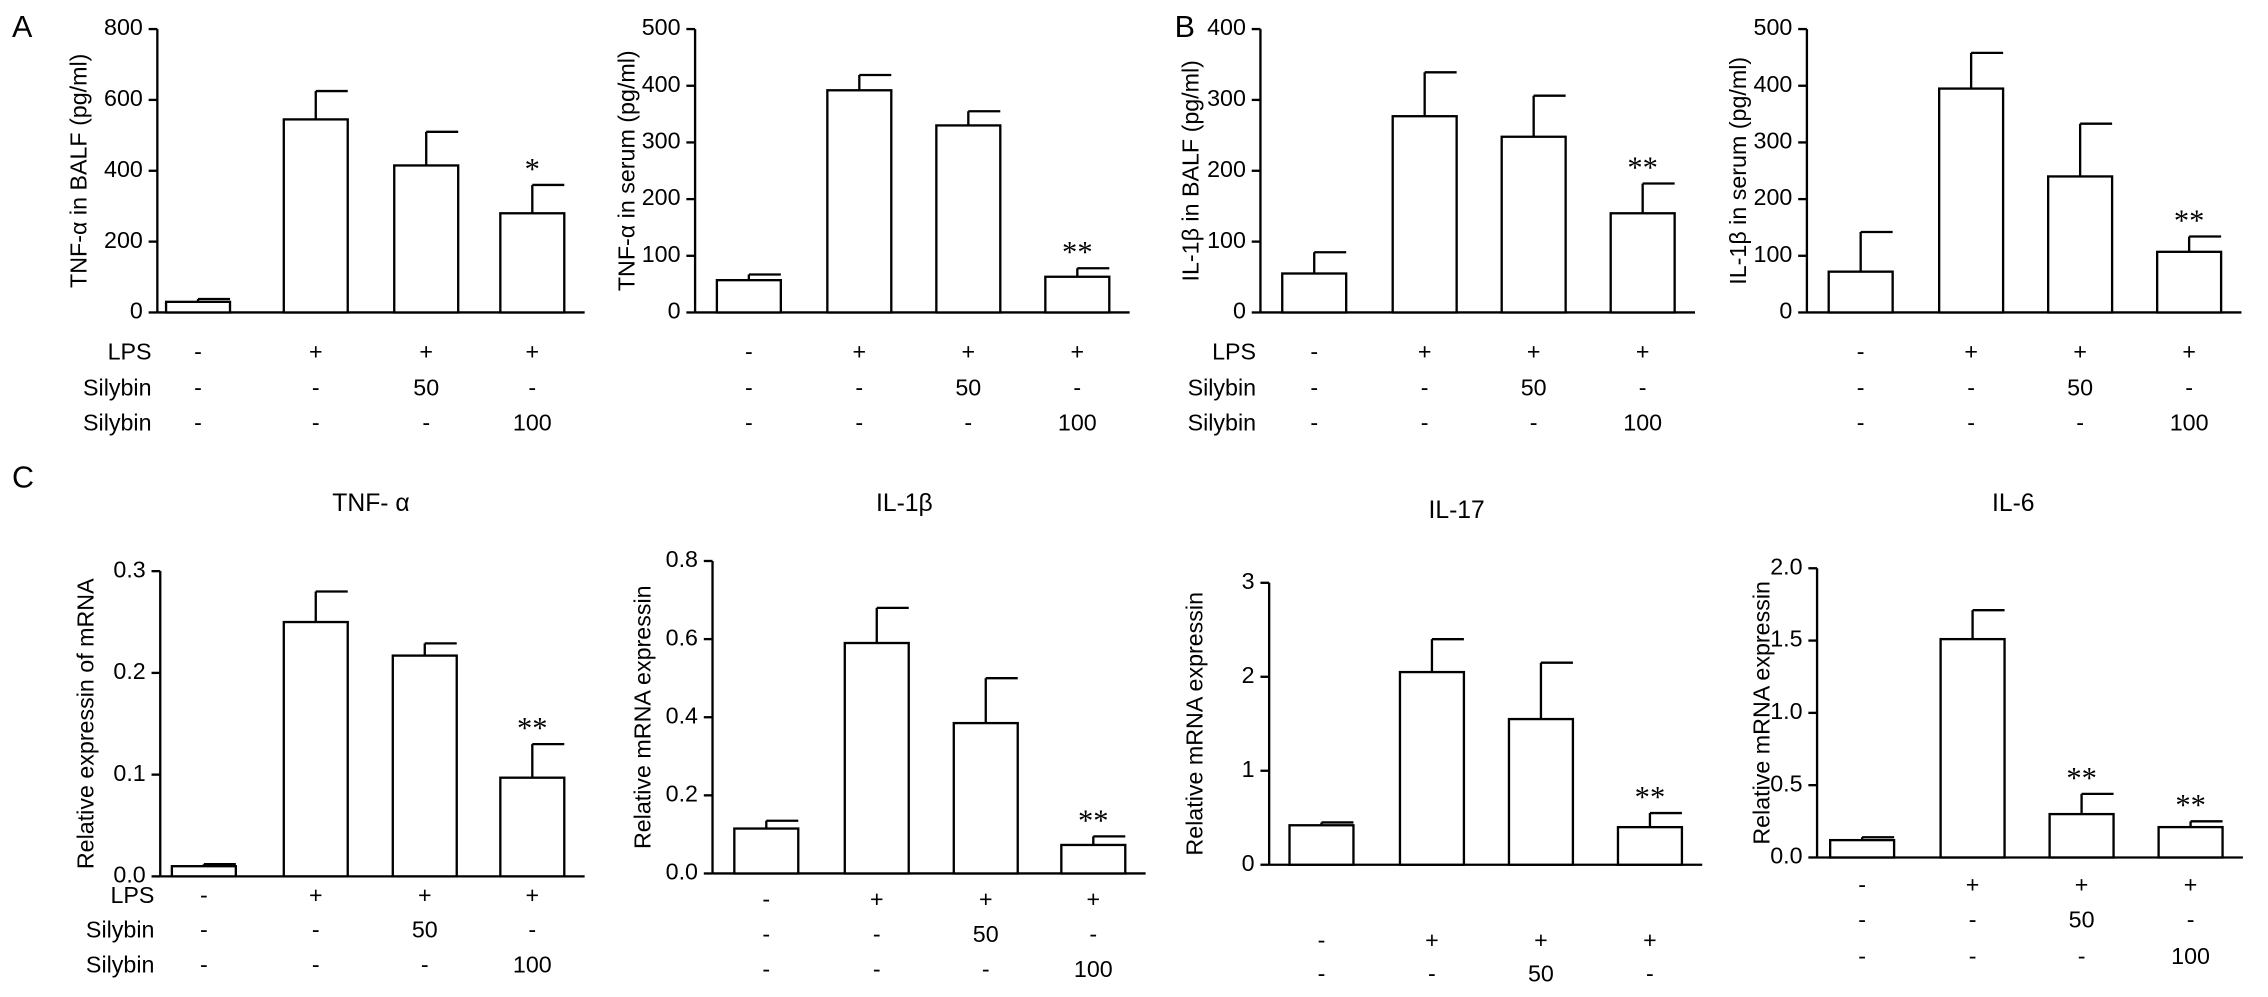  Describe the element at coordinates (532, 169) in the screenshot. I see `significance: *` at that location.